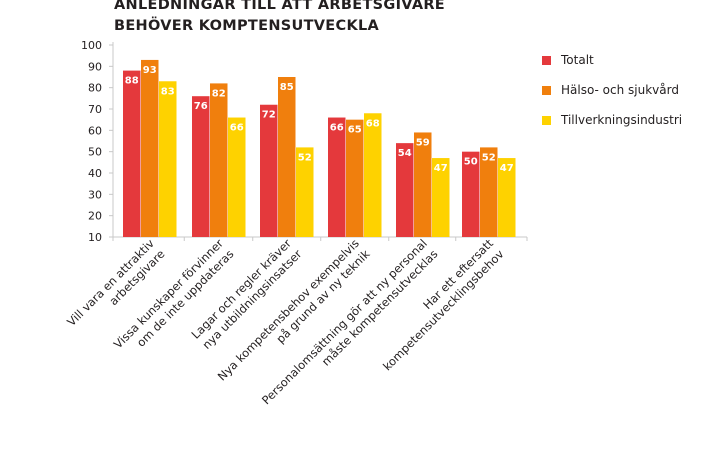 The height and width of the screenshot is (452, 706). What do you see at coordinates (91, 45) in the screenshot?
I see `y-tick-label: 100` at bounding box center [91, 45].